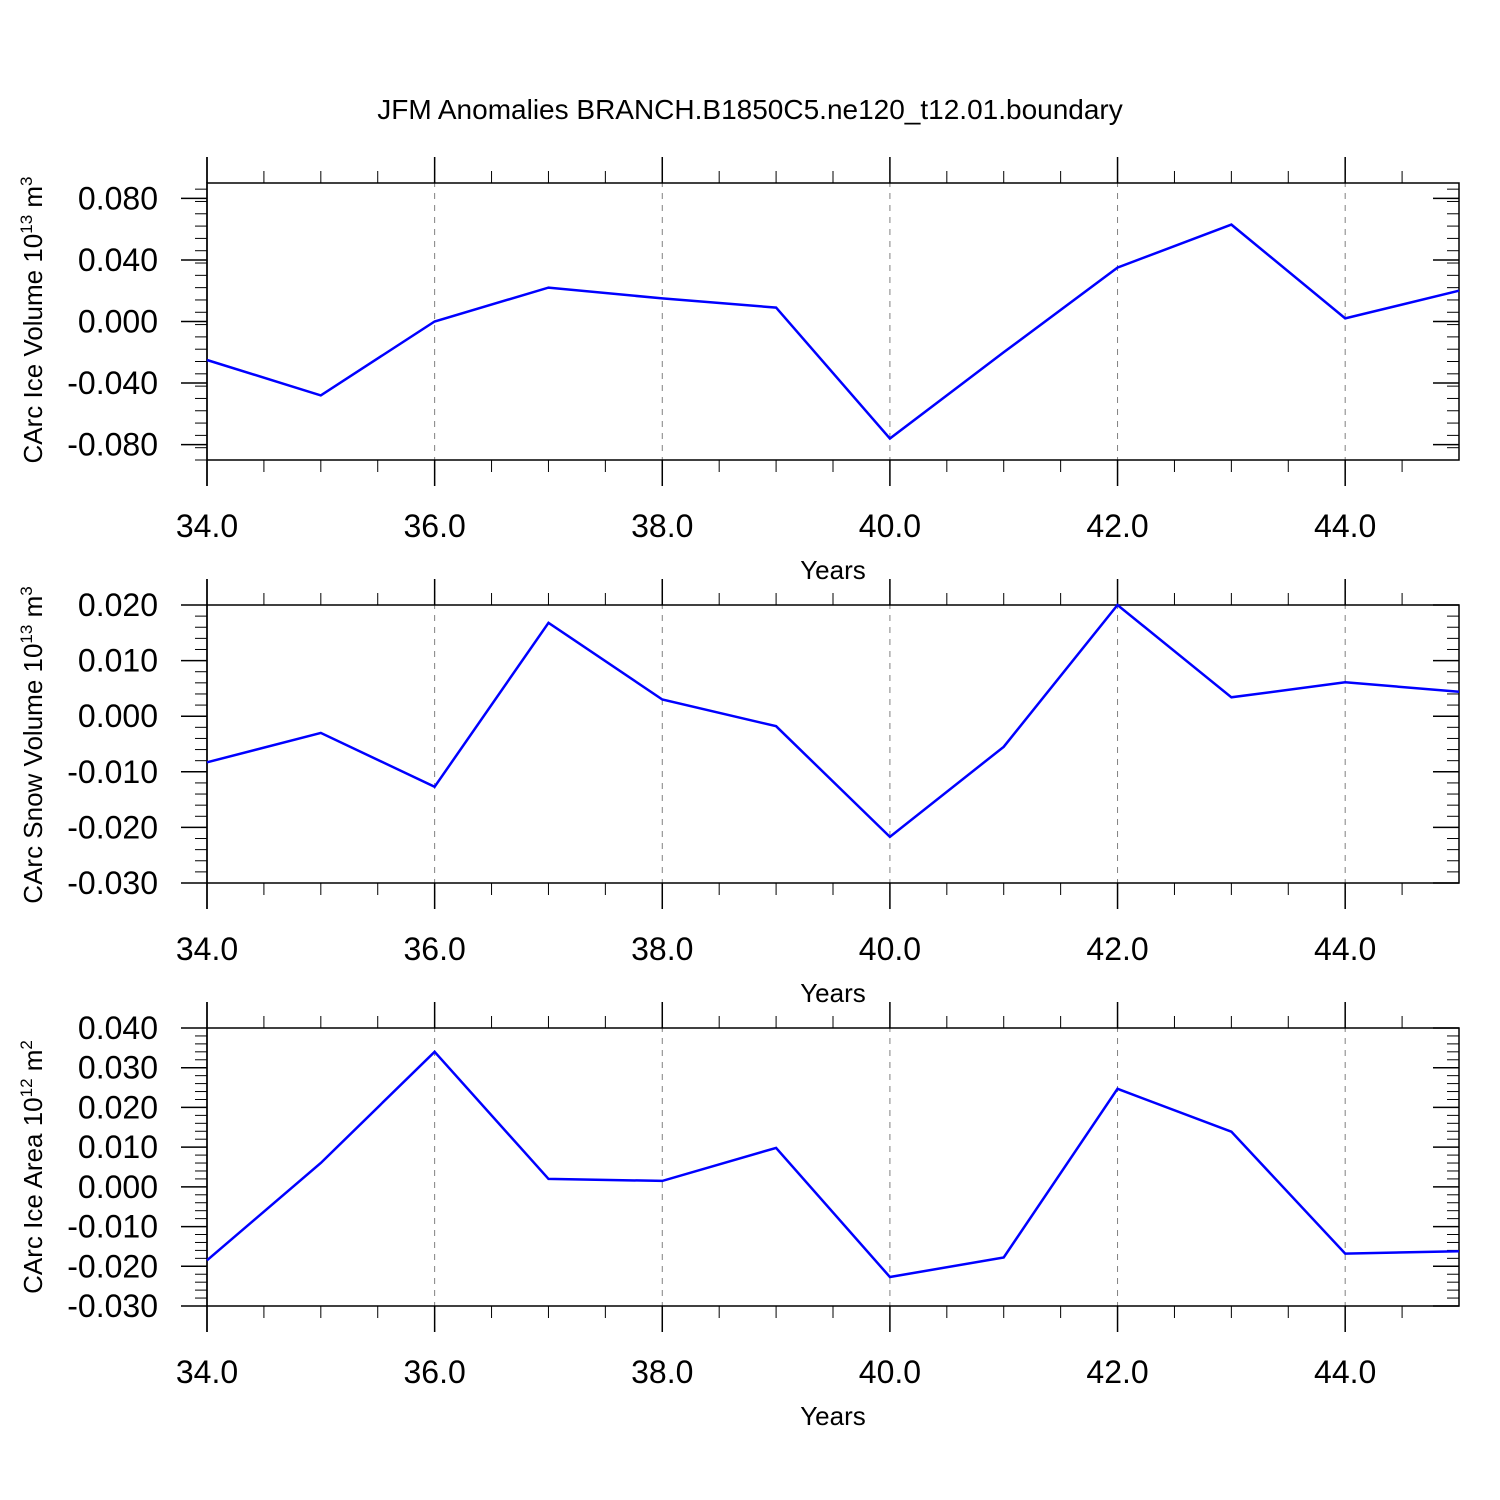  What do you see at coordinates (32, 744) in the screenshot?
I see `y-axis-title: CArc Snow Volume 1013 m3` at bounding box center [32, 744].